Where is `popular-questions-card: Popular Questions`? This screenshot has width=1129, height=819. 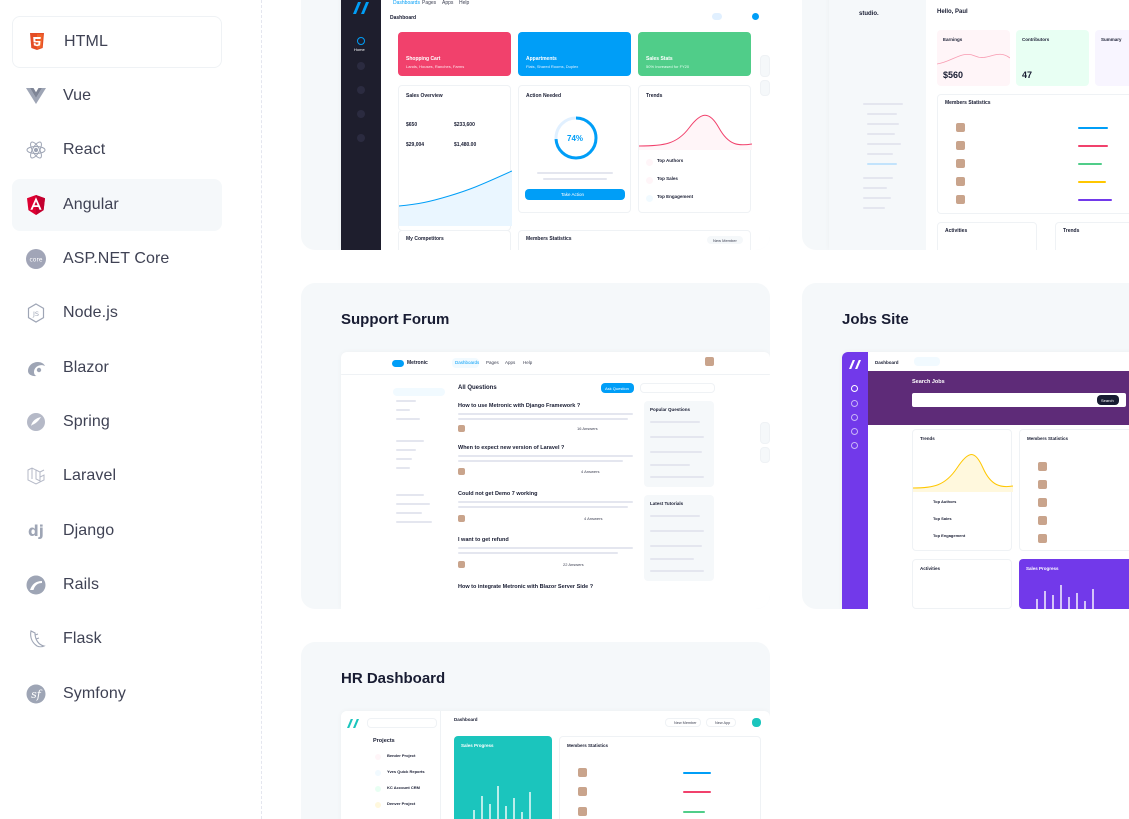 popular-questions-card: Popular Questions is located at coordinates (679, 444).